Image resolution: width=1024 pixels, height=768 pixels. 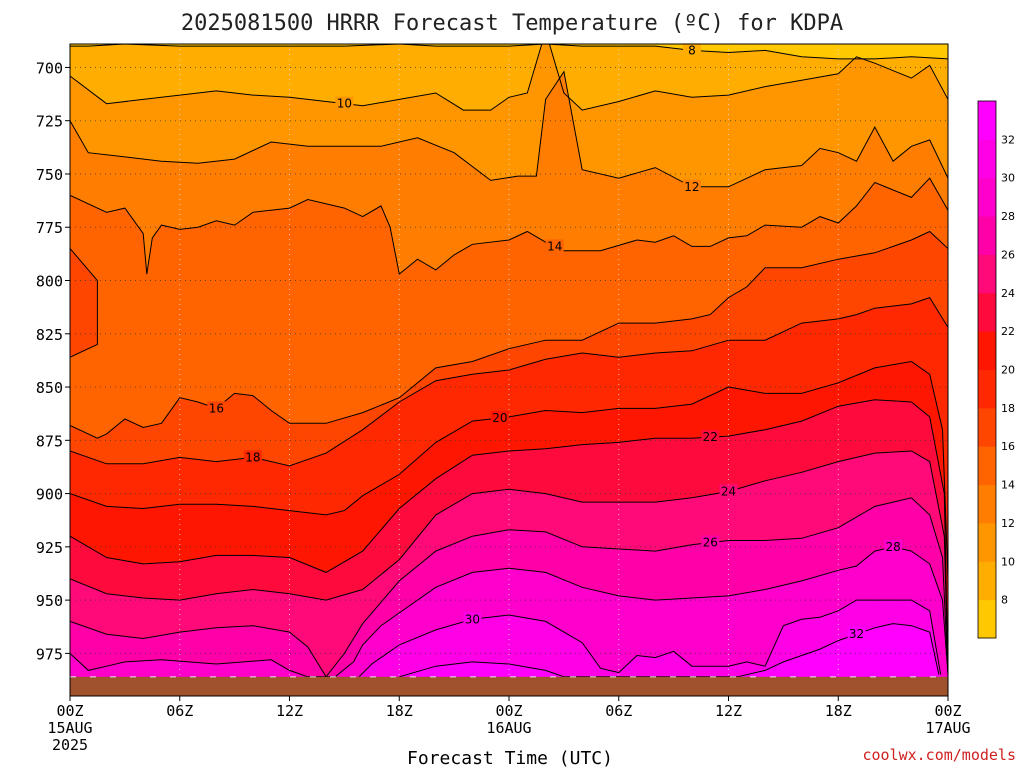 I want to click on colorbar-frame, so click(x=987, y=369).